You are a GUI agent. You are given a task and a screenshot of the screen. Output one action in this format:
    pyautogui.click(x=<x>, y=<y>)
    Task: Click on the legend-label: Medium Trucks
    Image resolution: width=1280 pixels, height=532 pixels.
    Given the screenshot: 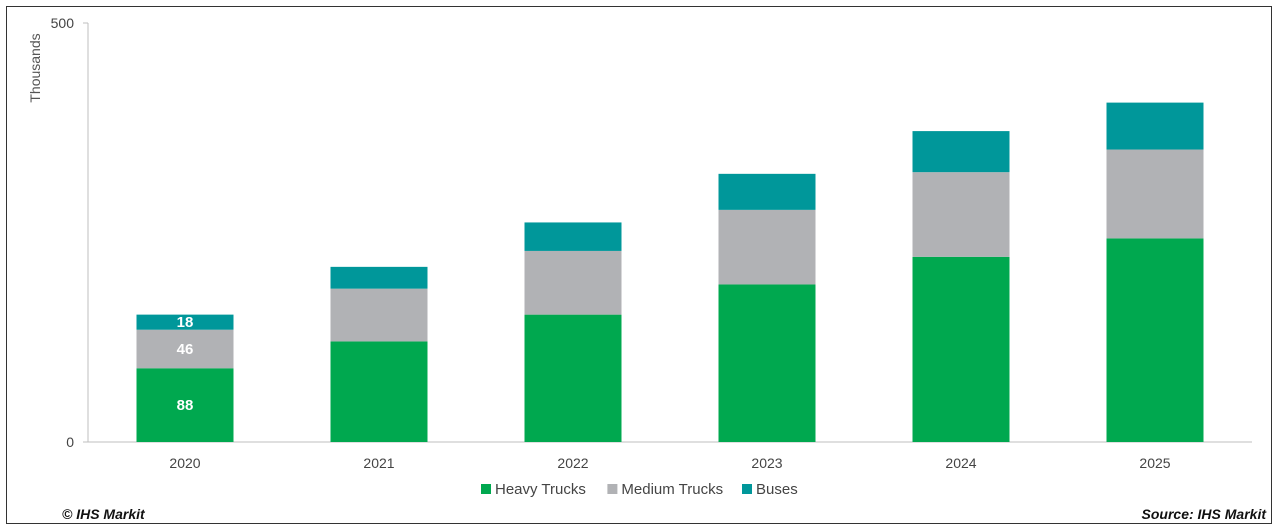 What is the action you would take?
    pyautogui.click(x=672, y=489)
    